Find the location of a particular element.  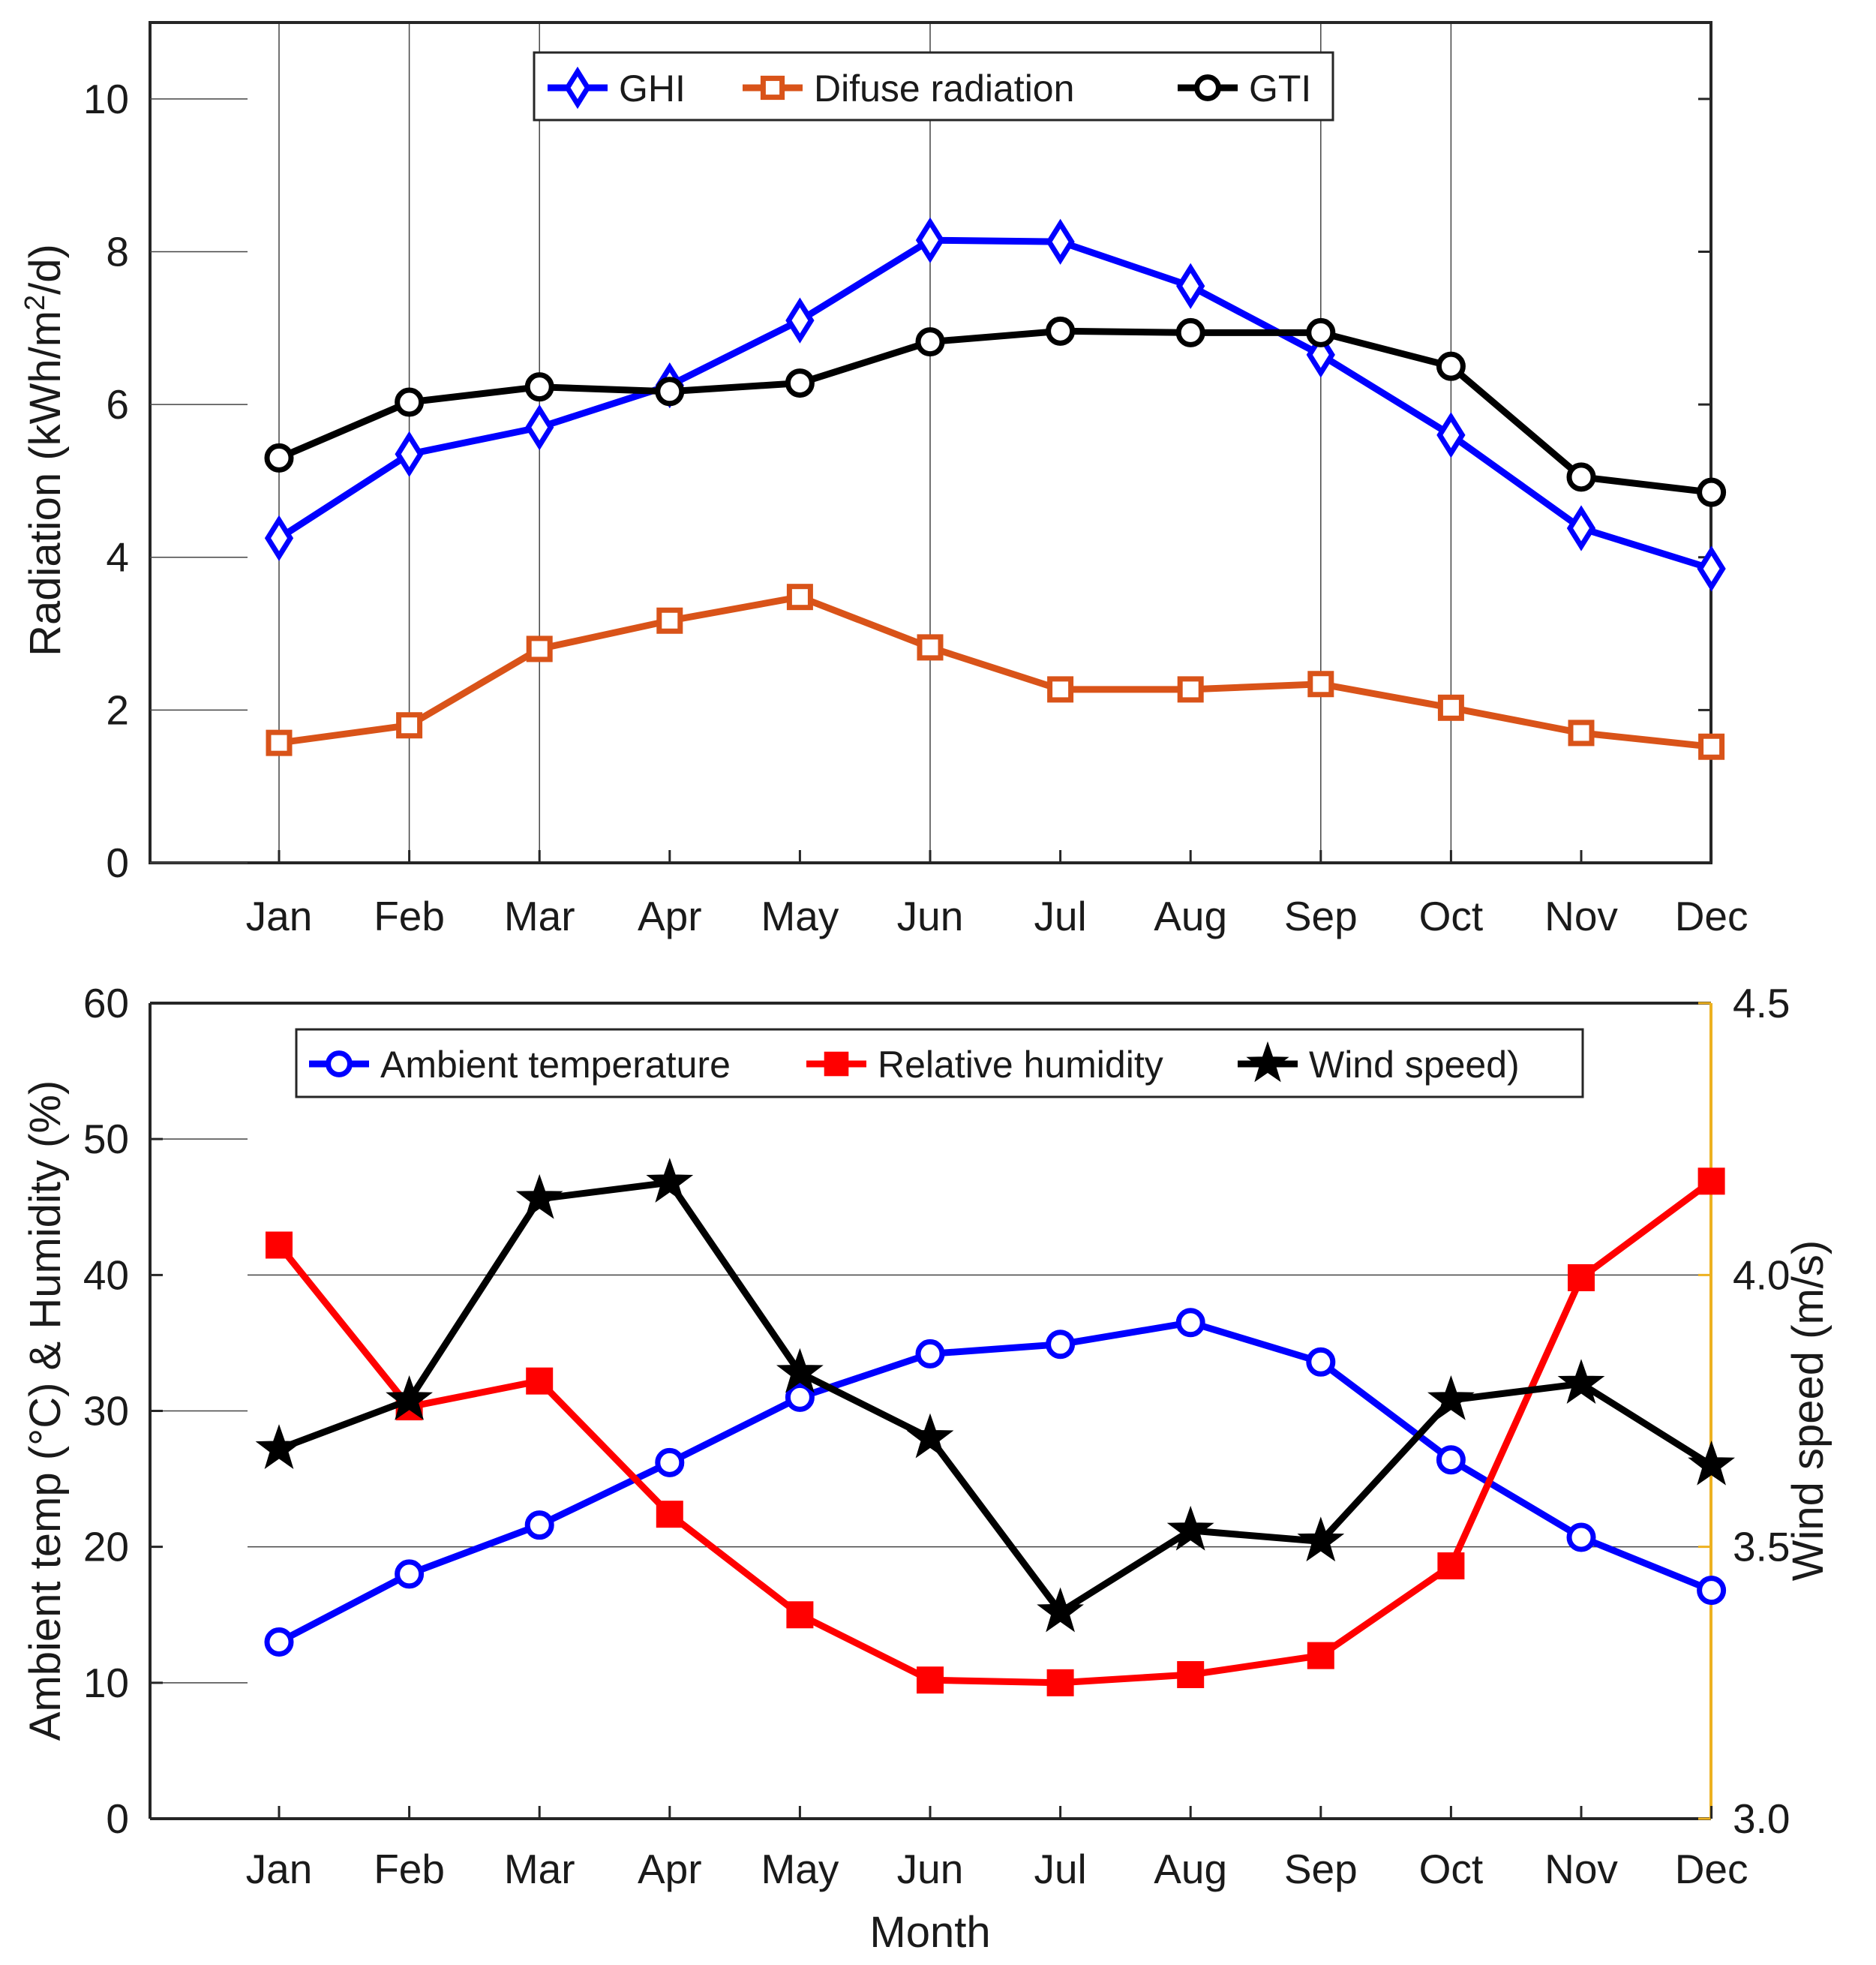

weather-y-tick-label: 10 is located at coordinates (106, 1683).